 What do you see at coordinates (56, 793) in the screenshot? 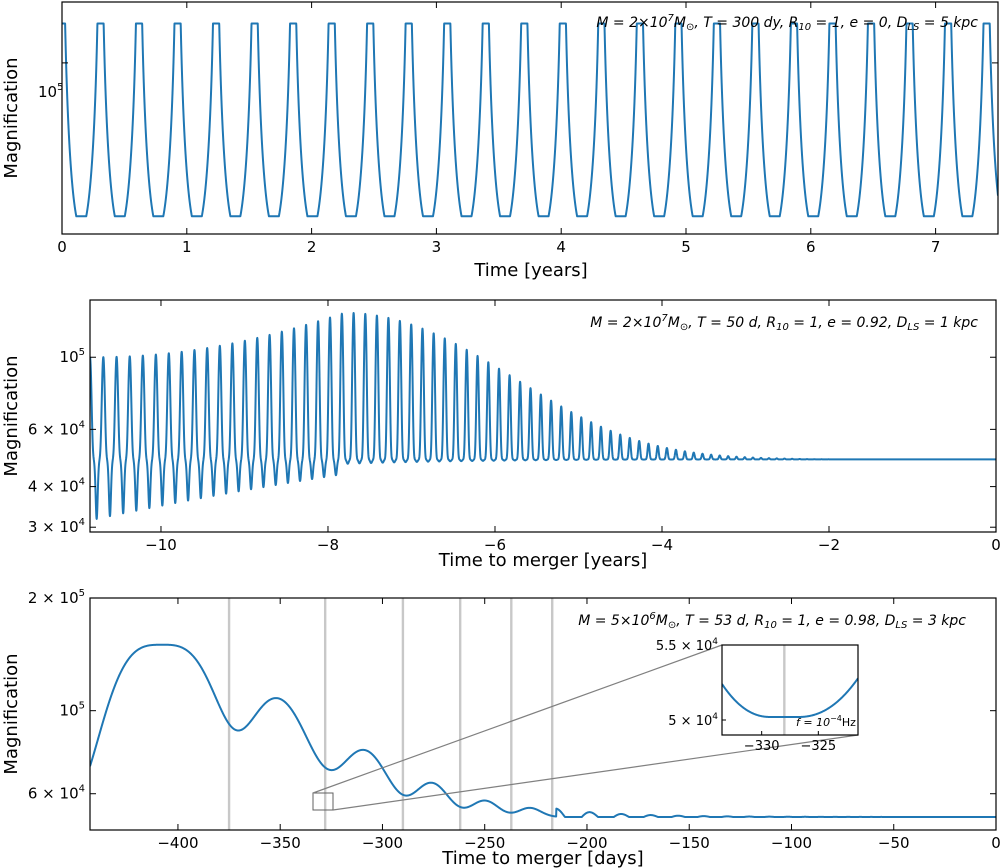
I see `panel-bottom-ytick-label: 6 × 10⁴` at bounding box center [56, 793].